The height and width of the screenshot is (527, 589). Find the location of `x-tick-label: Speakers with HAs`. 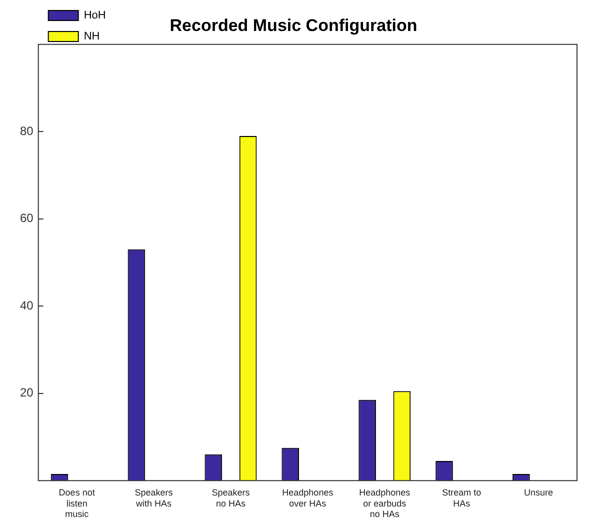

x-tick-label: Speakers with HAs is located at coordinates (154, 497).